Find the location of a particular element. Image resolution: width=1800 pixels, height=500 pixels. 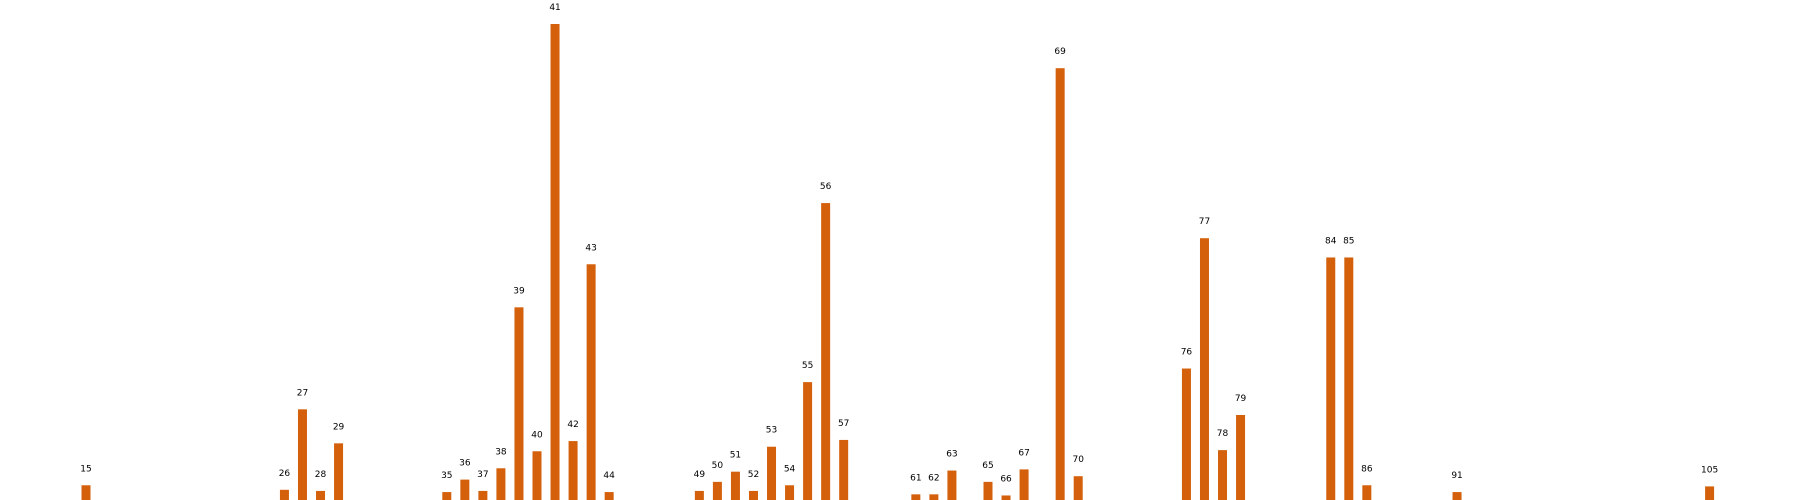

bar-label-78: 78 is located at coordinates (1223, 434).